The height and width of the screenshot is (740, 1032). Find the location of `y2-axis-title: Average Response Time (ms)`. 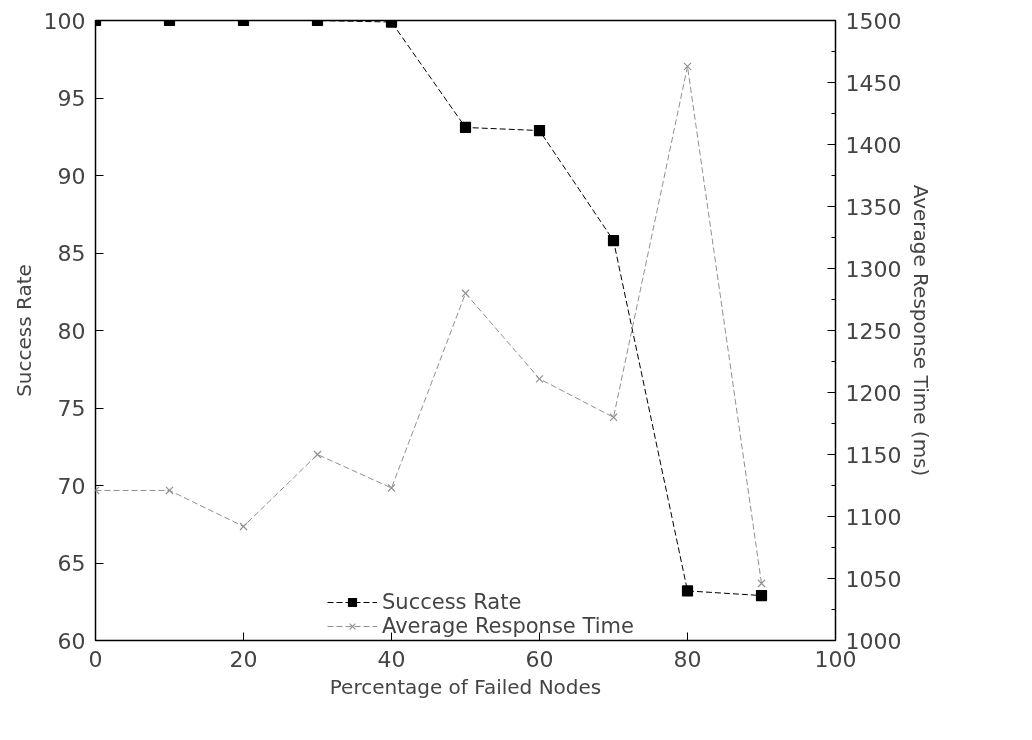

y2-axis-title: Average Response Time (ms) is located at coordinates (921, 330).